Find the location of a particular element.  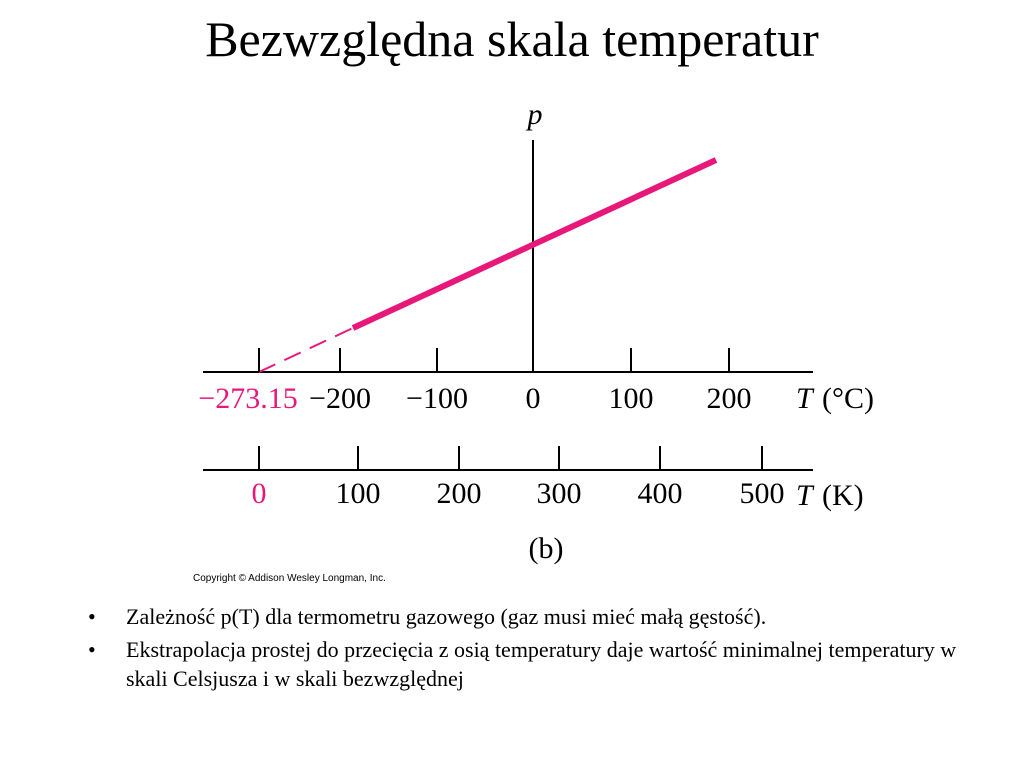

tick-label: −273.15 is located at coordinates (247, 398).